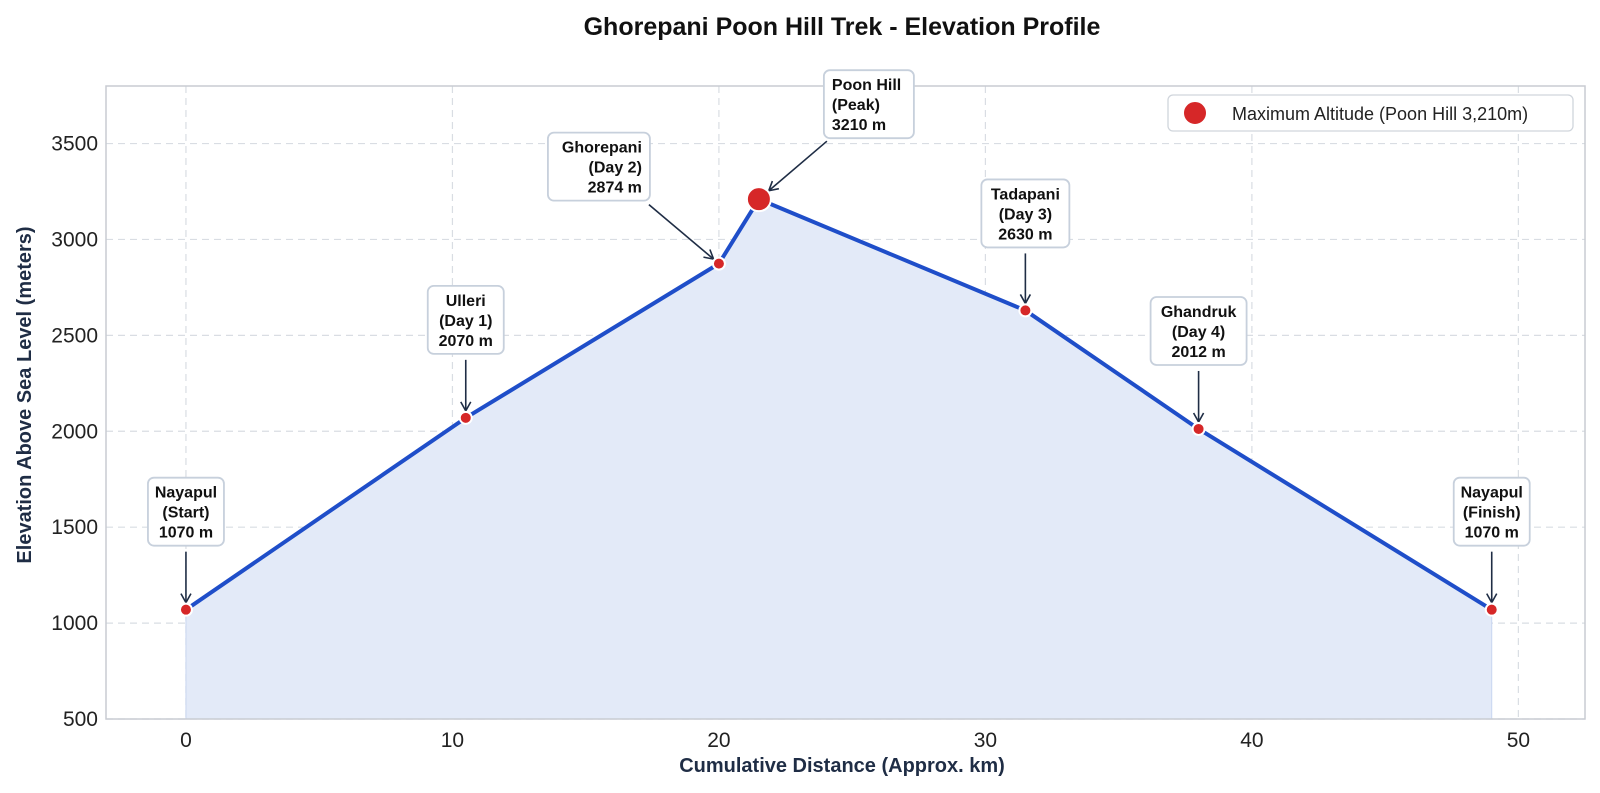 The height and width of the screenshot is (793, 1600). I want to click on x-tick-label: 30, so click(985, 740).